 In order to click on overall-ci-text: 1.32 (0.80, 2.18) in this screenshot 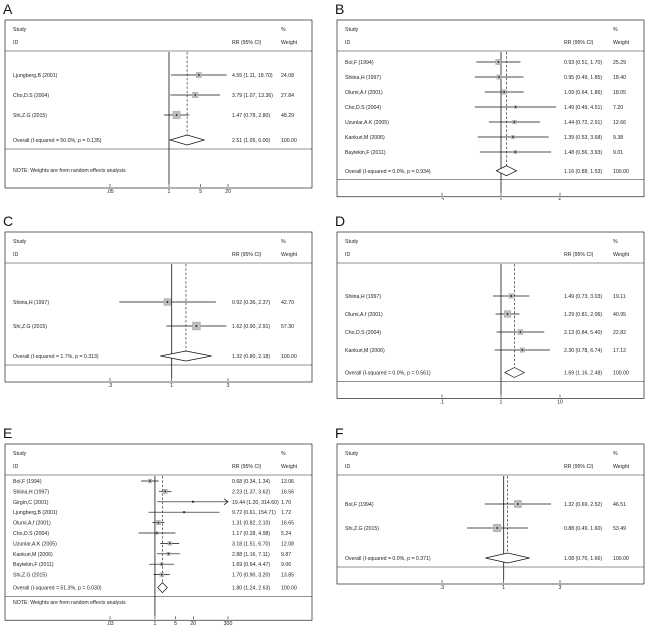, I will do `click(251, 357)`.